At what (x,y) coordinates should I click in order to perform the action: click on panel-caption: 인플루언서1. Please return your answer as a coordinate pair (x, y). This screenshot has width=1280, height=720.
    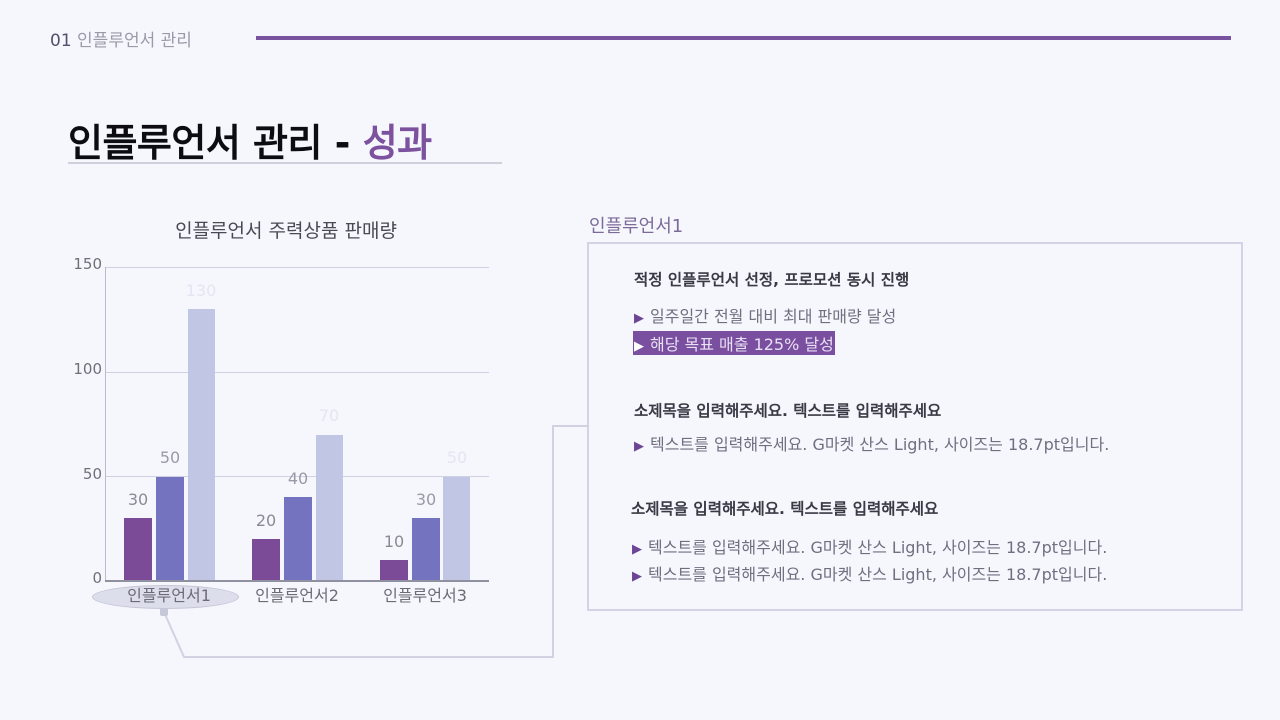
    Looking at the image, I should click on (636, 226).